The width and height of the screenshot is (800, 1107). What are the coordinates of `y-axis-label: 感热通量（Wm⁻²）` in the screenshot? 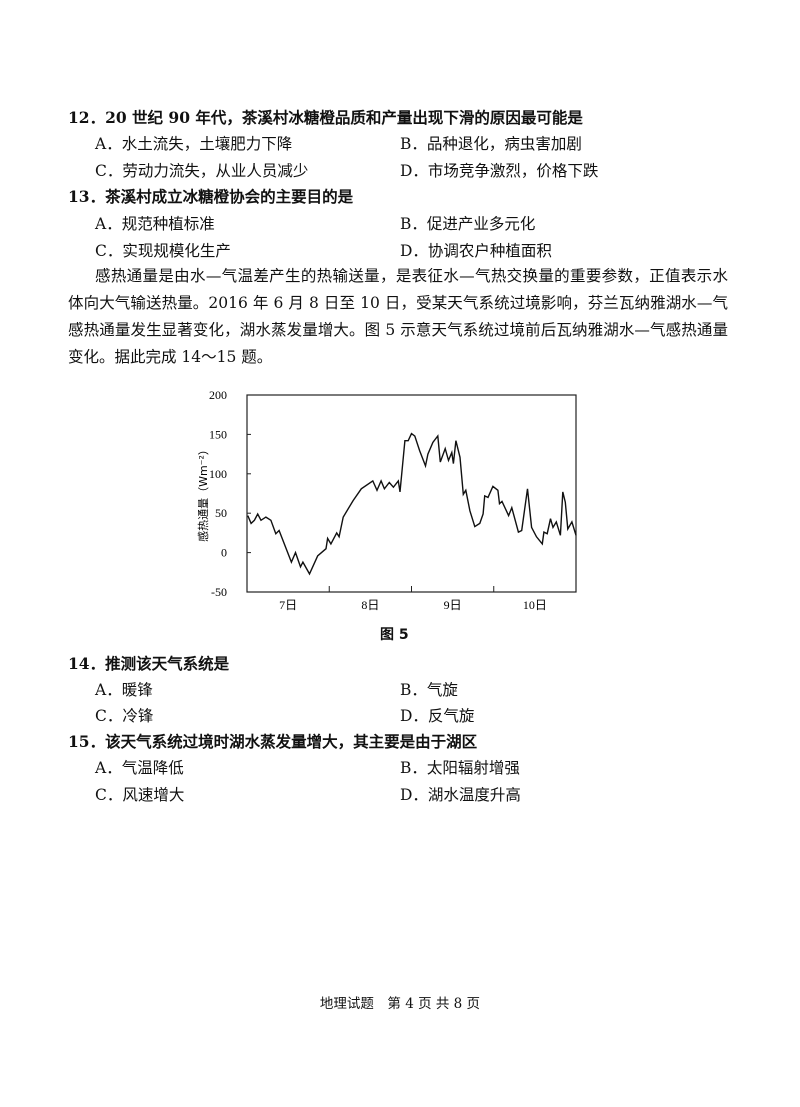 It's located at (203, 493).